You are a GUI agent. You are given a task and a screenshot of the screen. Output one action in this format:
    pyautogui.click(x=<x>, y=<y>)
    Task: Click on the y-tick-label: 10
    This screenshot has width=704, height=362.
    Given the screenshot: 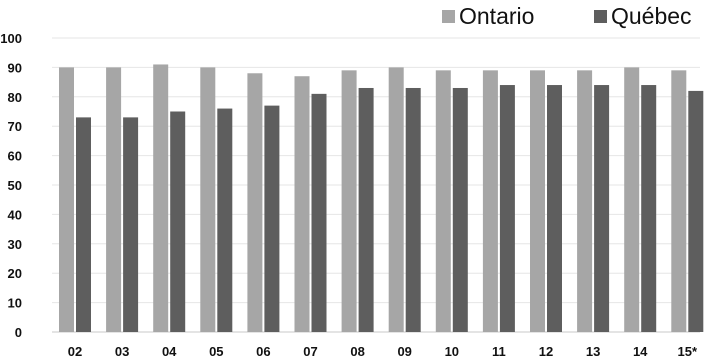 What is the action you would take?
    pyautogui.click(x=15, y=303)
    